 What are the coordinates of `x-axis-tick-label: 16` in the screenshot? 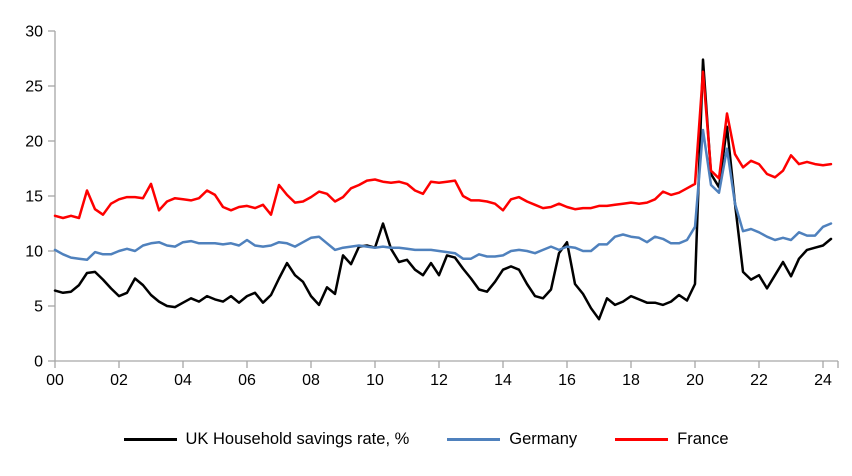 It's located at (567, 380).